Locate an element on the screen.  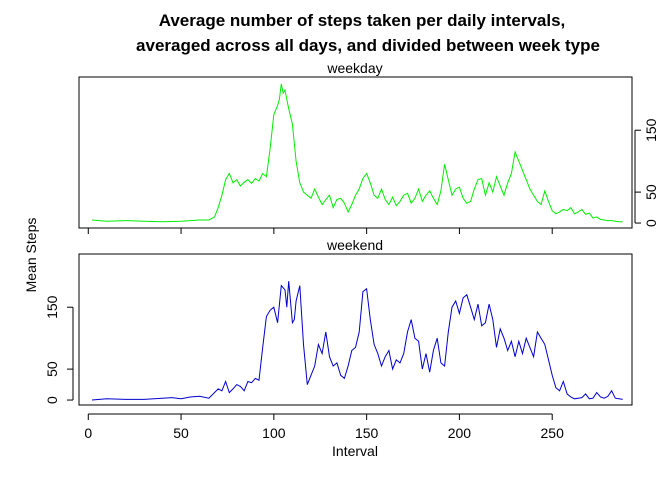
weekday-y-tick-label: 50 is located at coordinates (651, 192).